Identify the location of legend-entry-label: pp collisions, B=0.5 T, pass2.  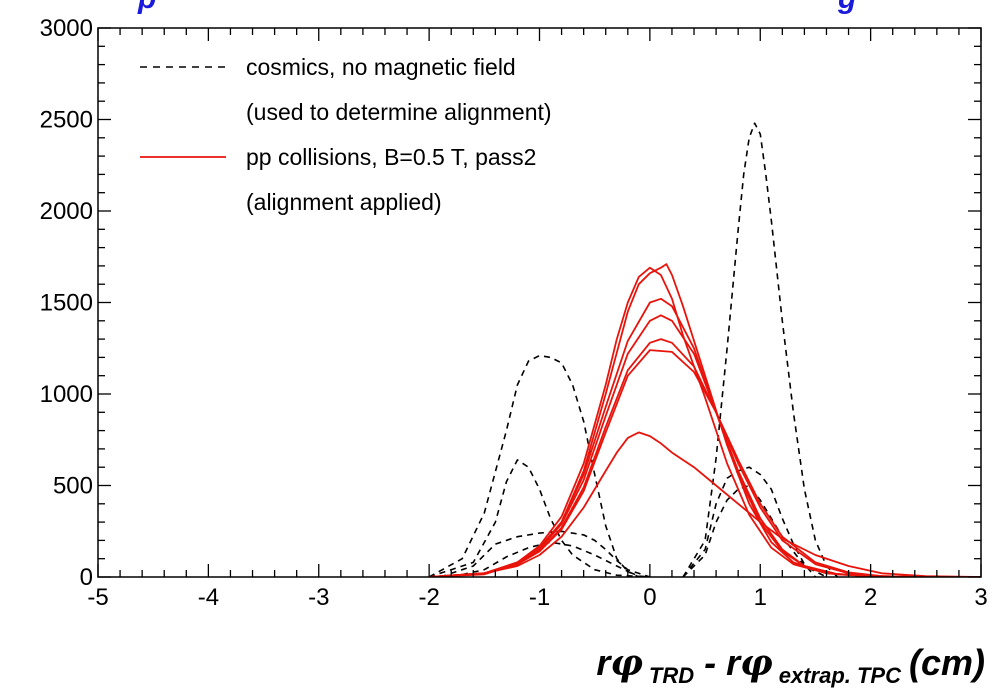
(391, 157).